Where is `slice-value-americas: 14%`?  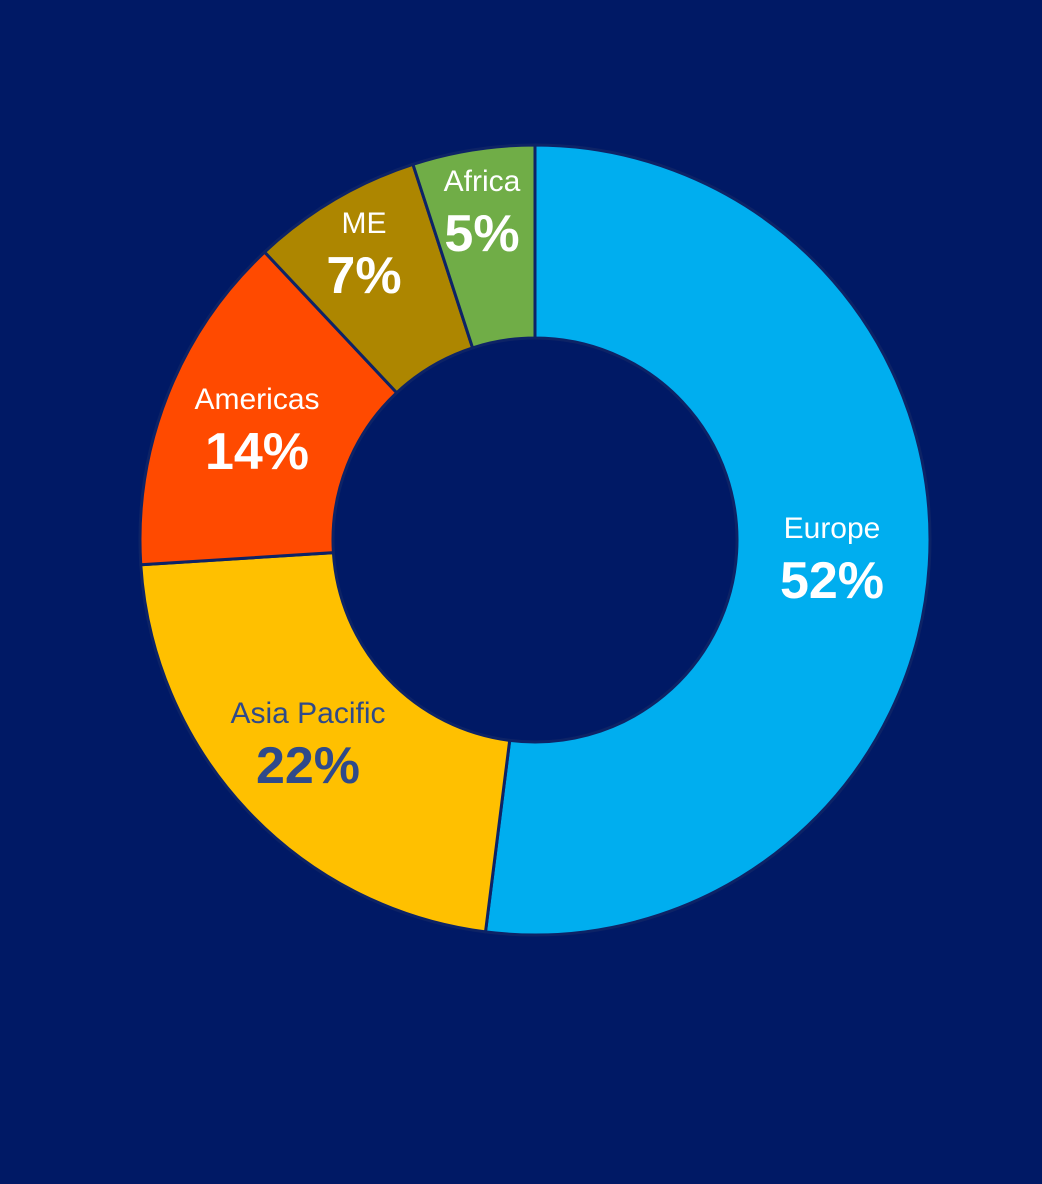
slice-value-americas: 14% is located at coordinates (257, 452).